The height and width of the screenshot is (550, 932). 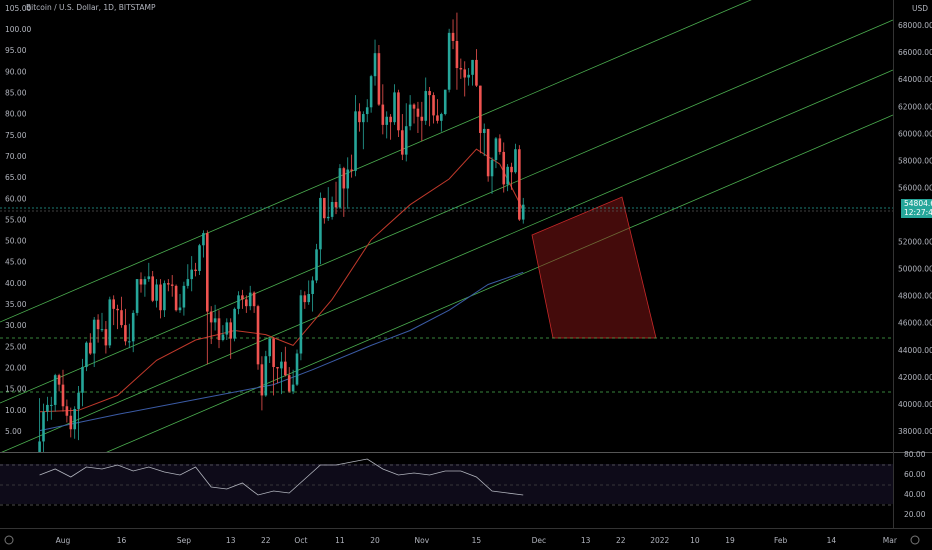 What do you see at coordinates (16, 368) in the screenshot?
I see `y2-tick-label: 20.00` at bounding box center [16, 368].